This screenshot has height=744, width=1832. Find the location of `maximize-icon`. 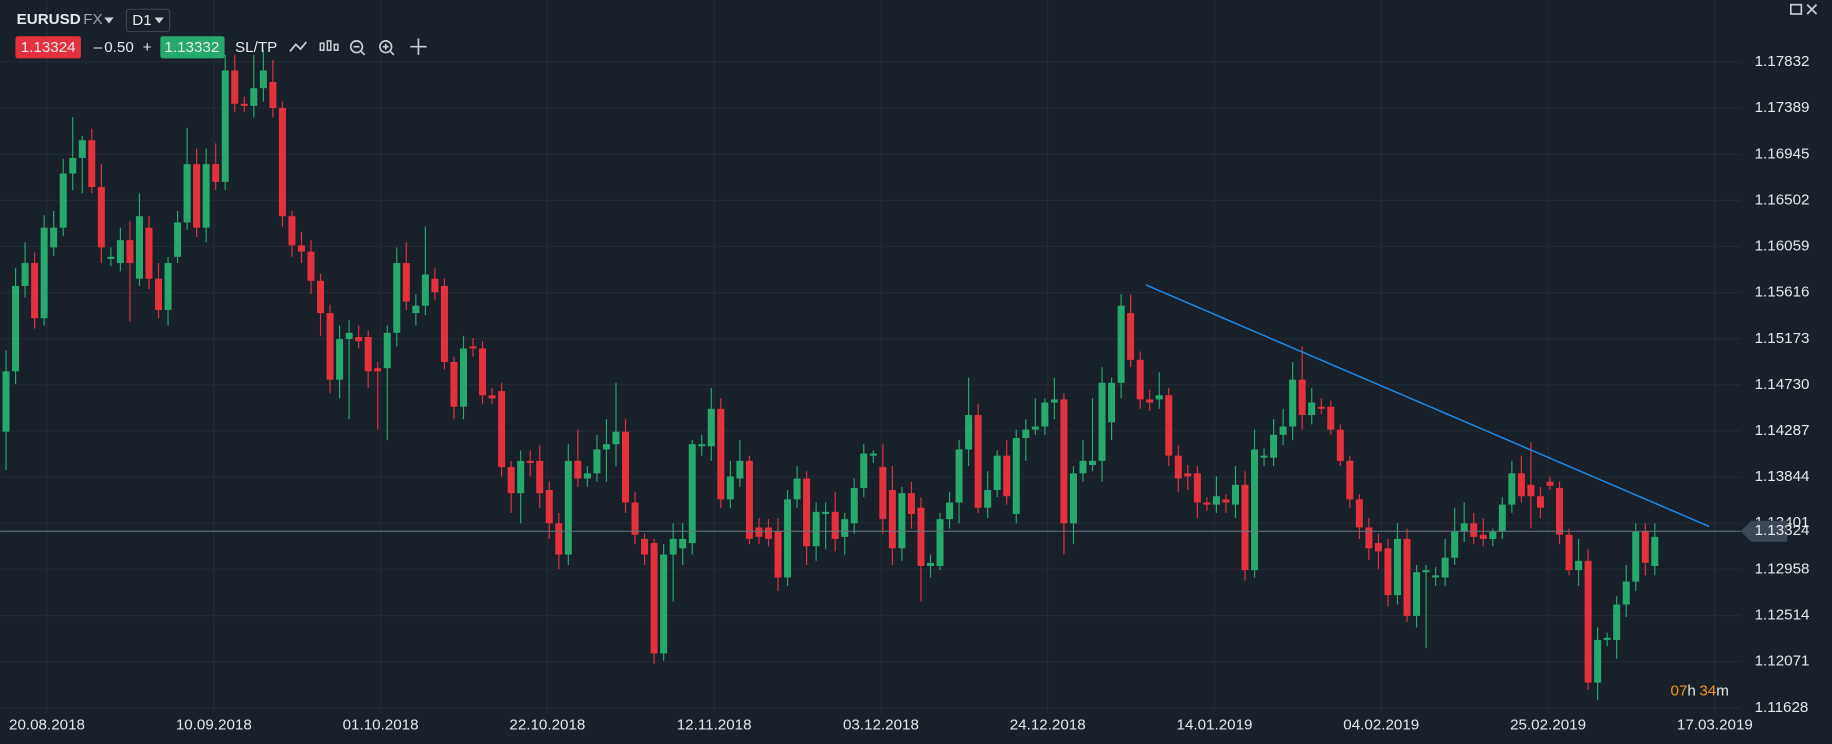

maximize-icon is located at coordinates (1796, 9).